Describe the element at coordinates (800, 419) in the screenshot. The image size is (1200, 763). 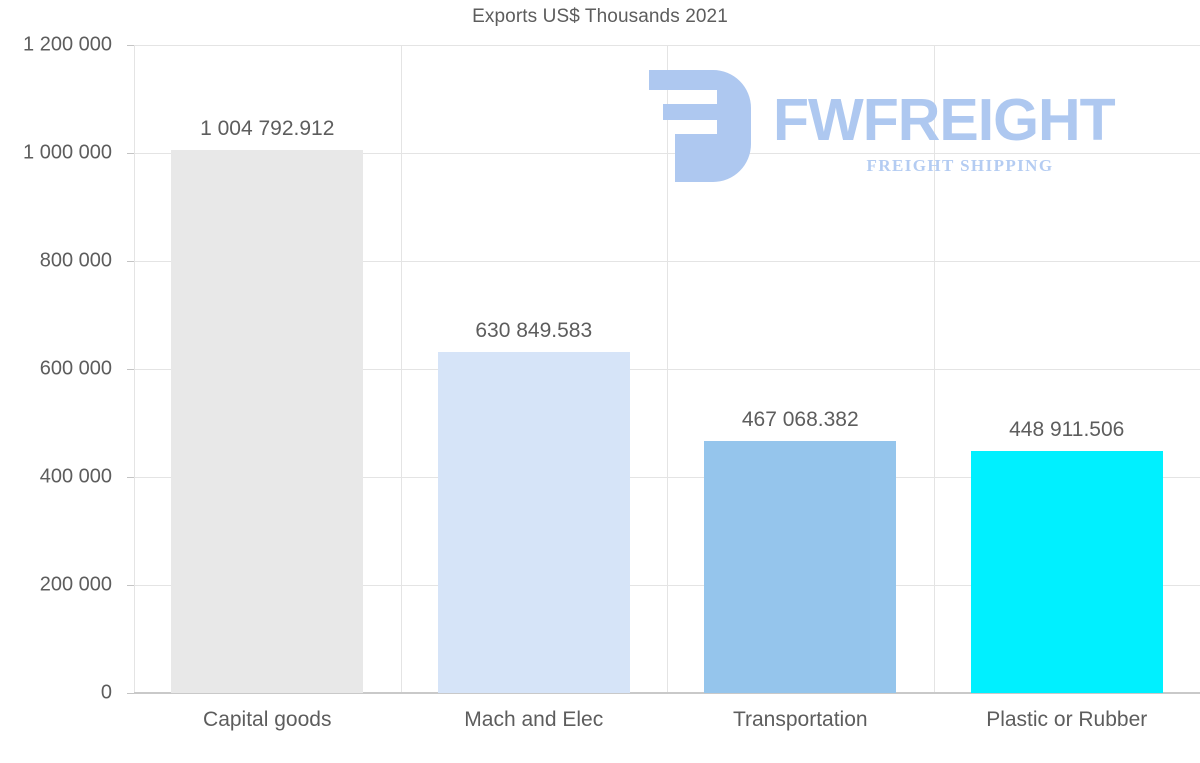
I see `bar-value-label: 467 068.382` at that location.